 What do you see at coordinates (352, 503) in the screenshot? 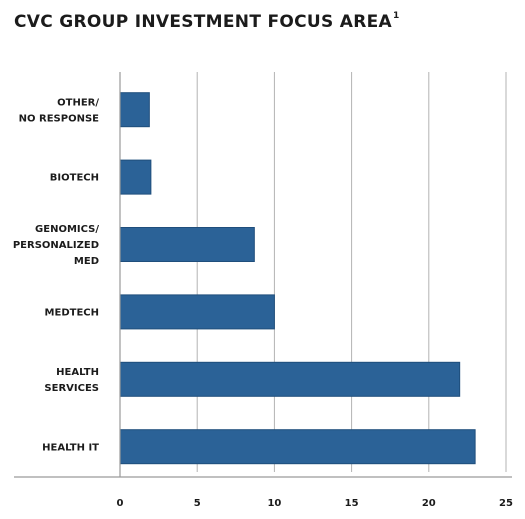
I see `x-tick-label-3: 15` at bounding box center [352, 503].